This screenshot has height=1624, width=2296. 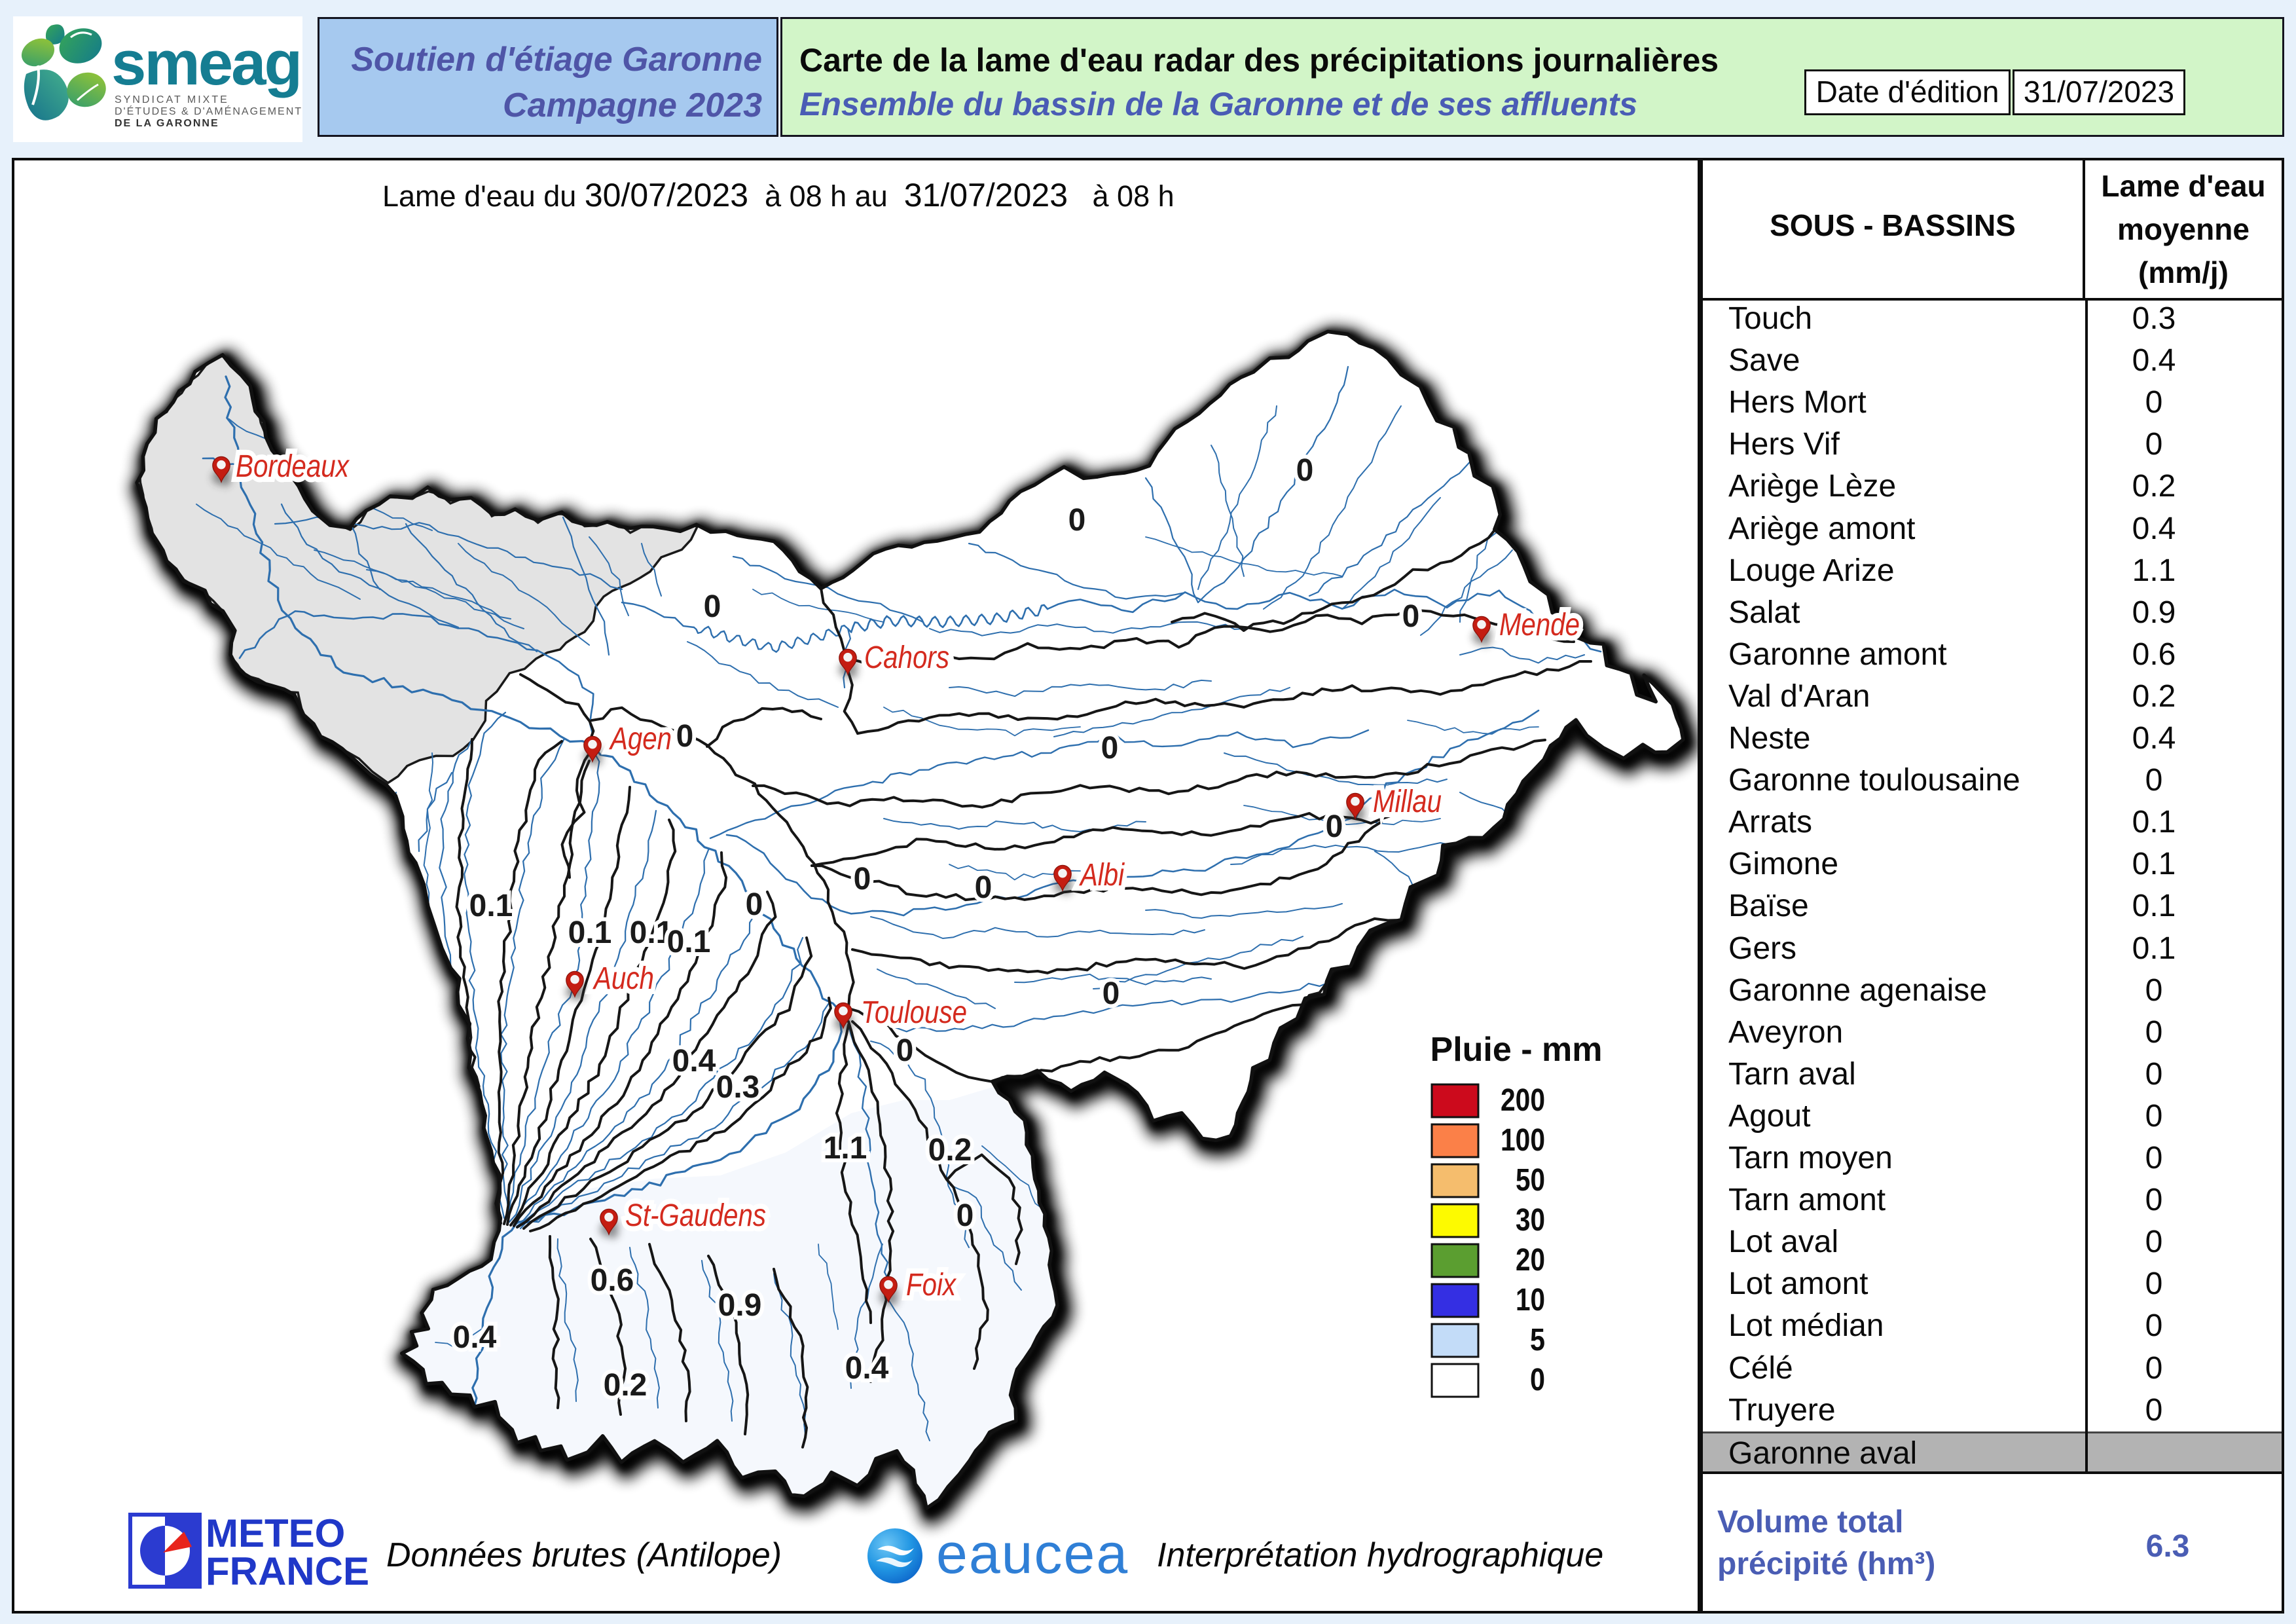 I want to click on svg-text: 0.3, so click(x=738, y=1087).